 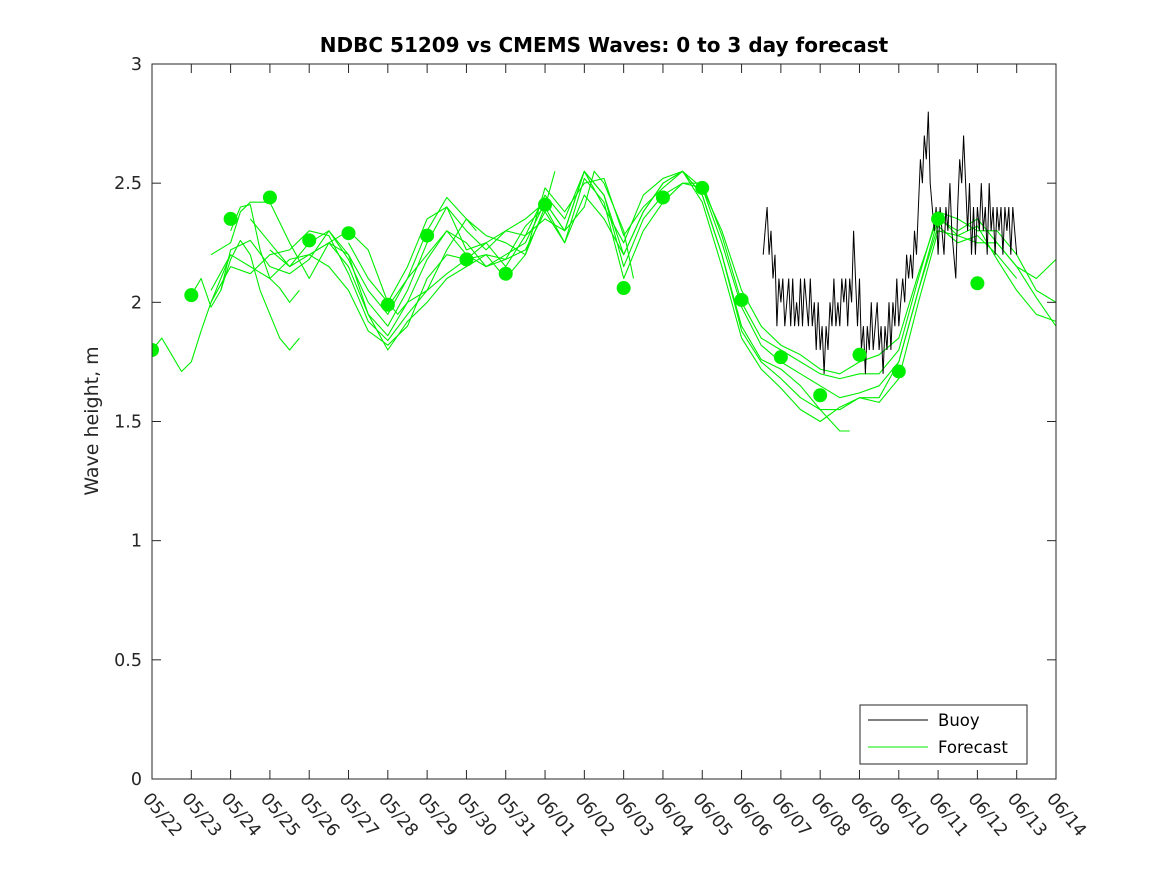 I want to click on legend-label-buoy: Buoy, so click(x=959, y=720).